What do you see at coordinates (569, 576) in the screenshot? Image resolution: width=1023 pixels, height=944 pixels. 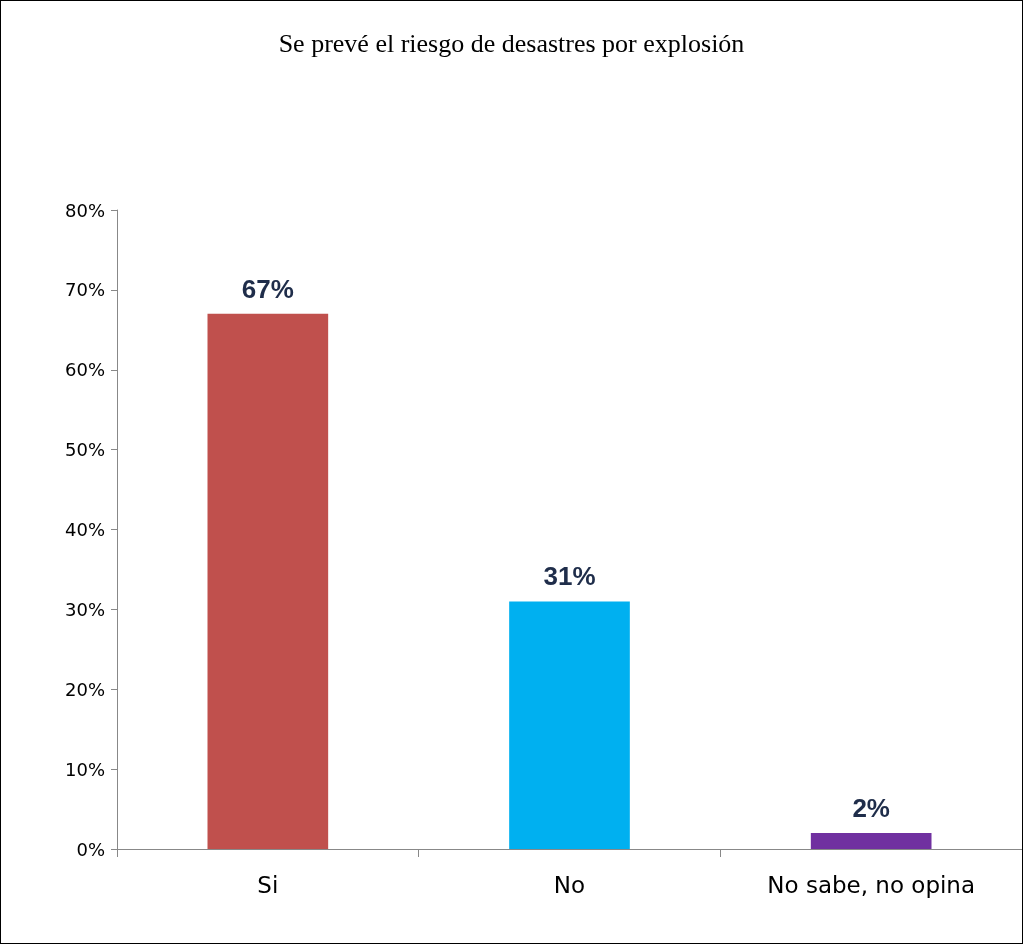 I see `data-label: 31%` at bounding box center [569, 576].